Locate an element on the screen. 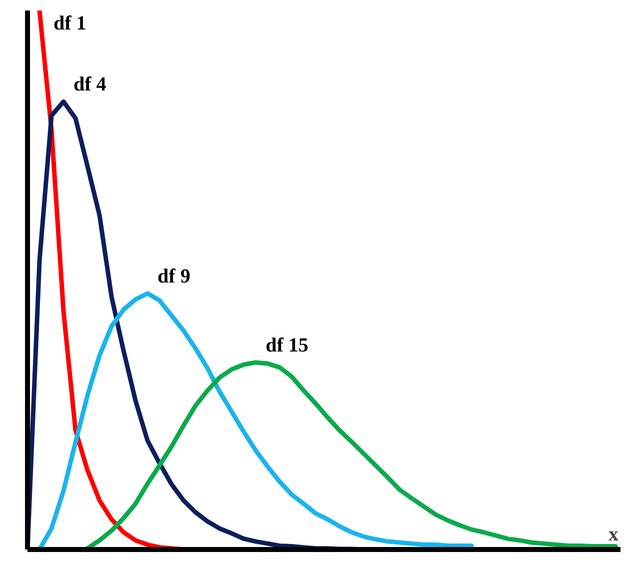 Image resolution: width=632 pixels, height=577 pixels. series-label: df 1 is located at coordinates (70, 23).